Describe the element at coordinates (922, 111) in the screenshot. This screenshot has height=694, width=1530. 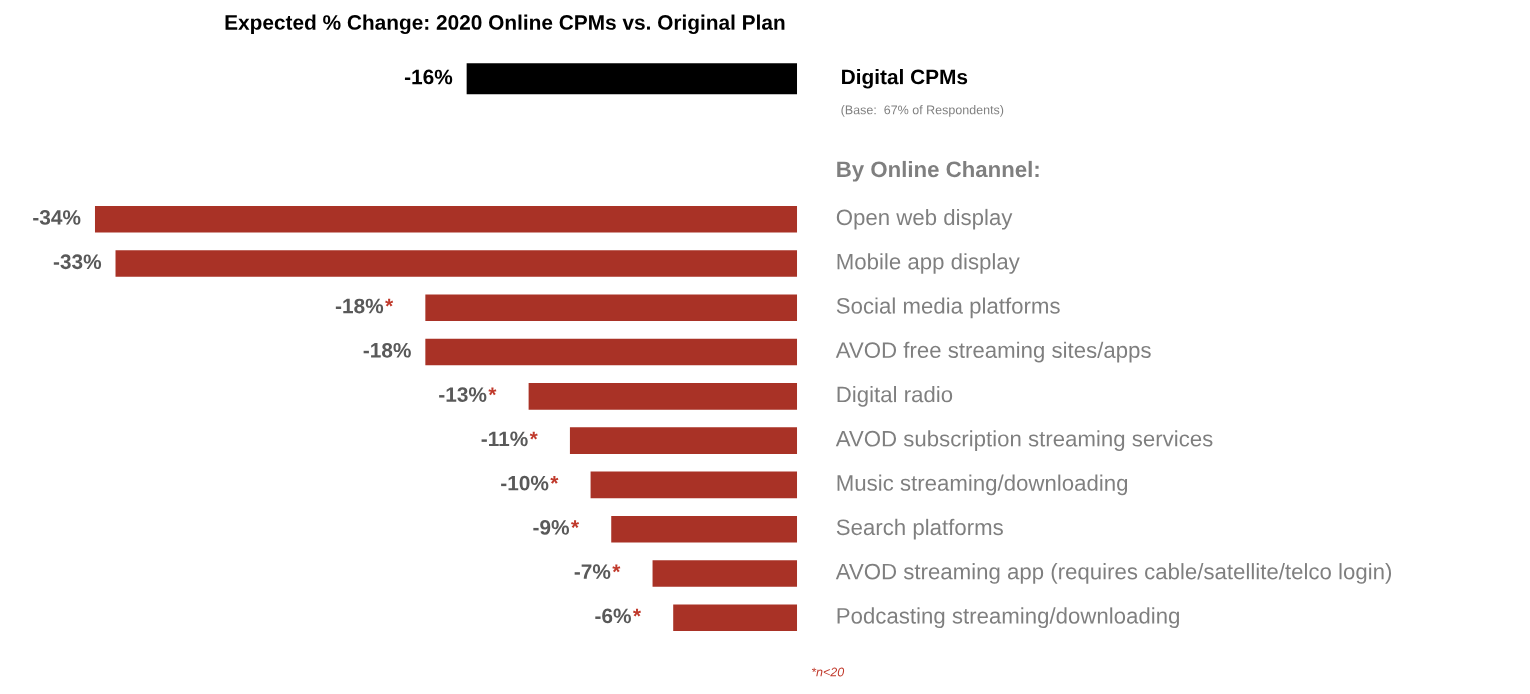
I see `text: (Base: 67% of Respondents)` at that location.